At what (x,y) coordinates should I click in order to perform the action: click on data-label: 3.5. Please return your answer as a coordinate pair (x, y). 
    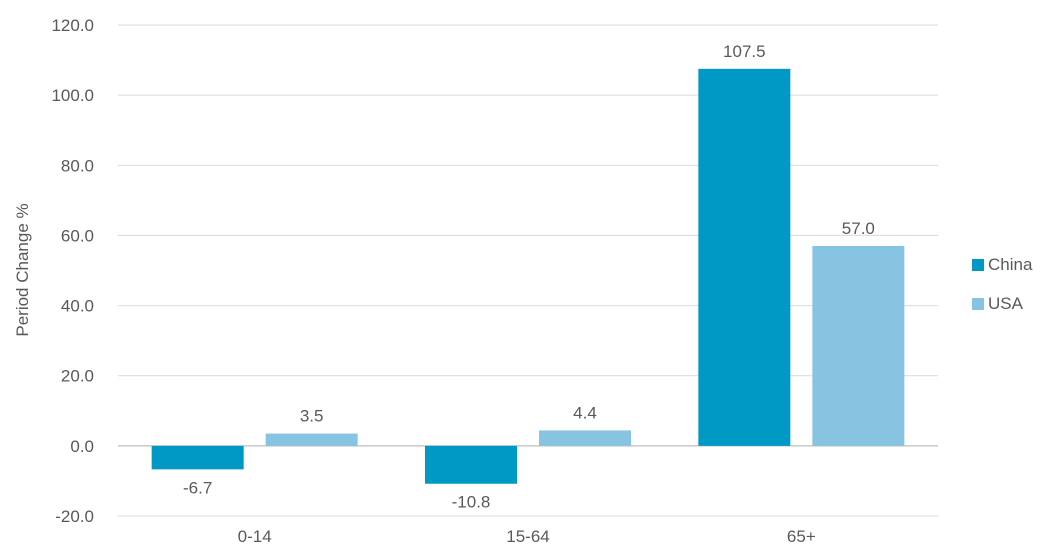
    Looking at the image, I should click on (312, 416).